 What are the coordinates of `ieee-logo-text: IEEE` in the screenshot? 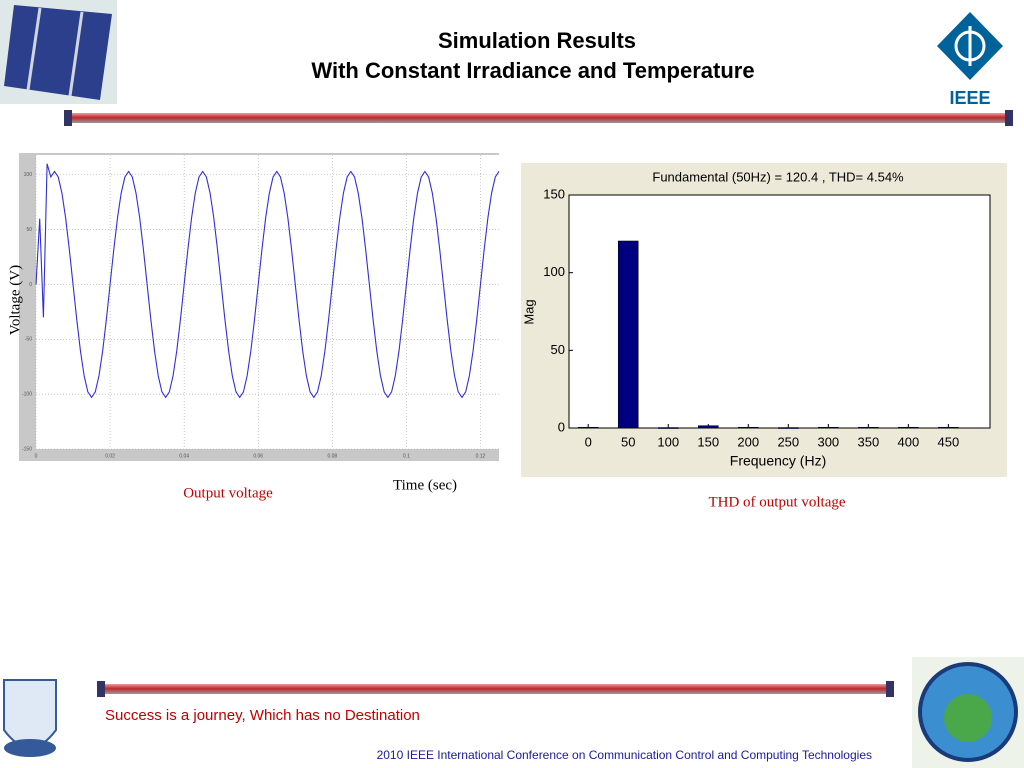 It's located at (969, 98).